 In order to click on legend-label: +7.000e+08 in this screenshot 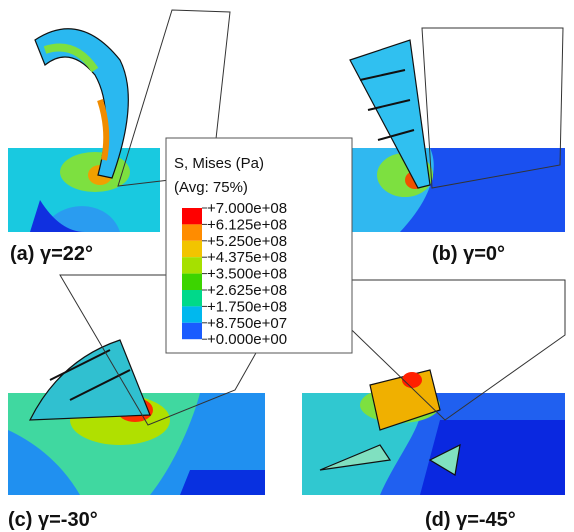, I will do `click(247, 208)`.